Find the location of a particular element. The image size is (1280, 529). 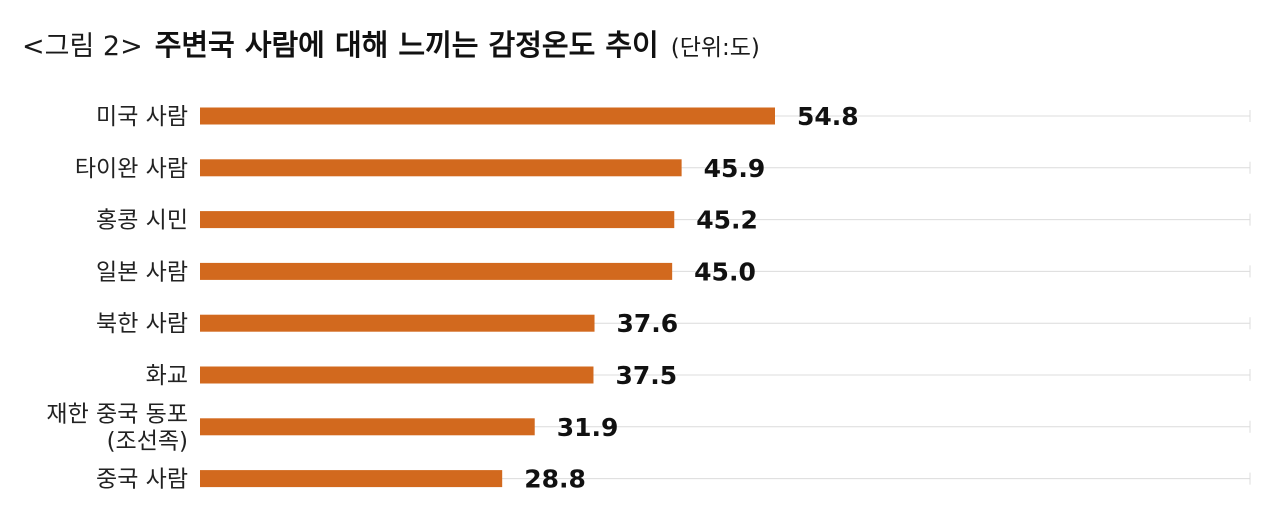

category-label-line: 미국 사람 is located at coordinates (142, 117).